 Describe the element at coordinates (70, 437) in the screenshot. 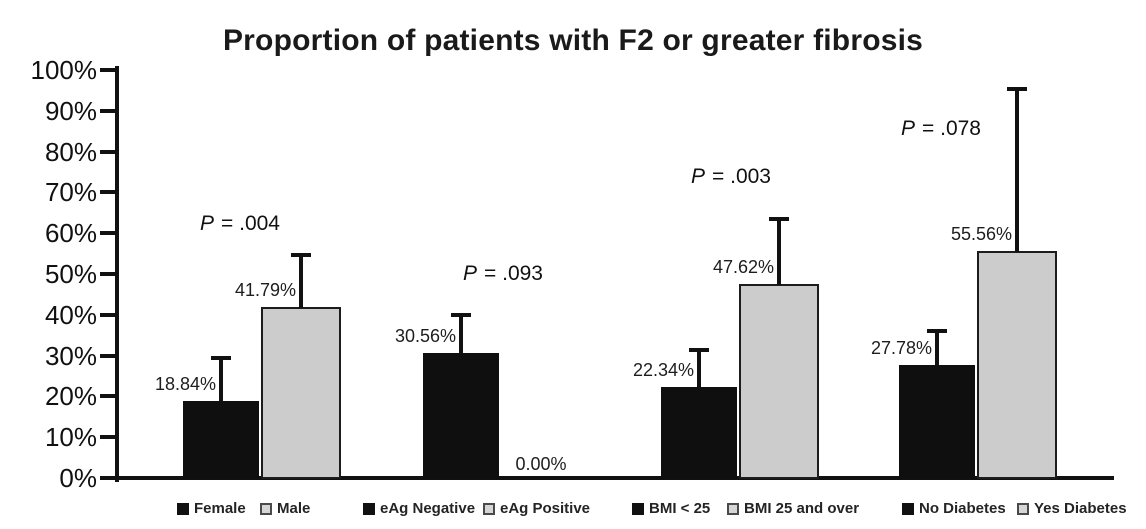

I see `y-tick-label: 10%` at that location.